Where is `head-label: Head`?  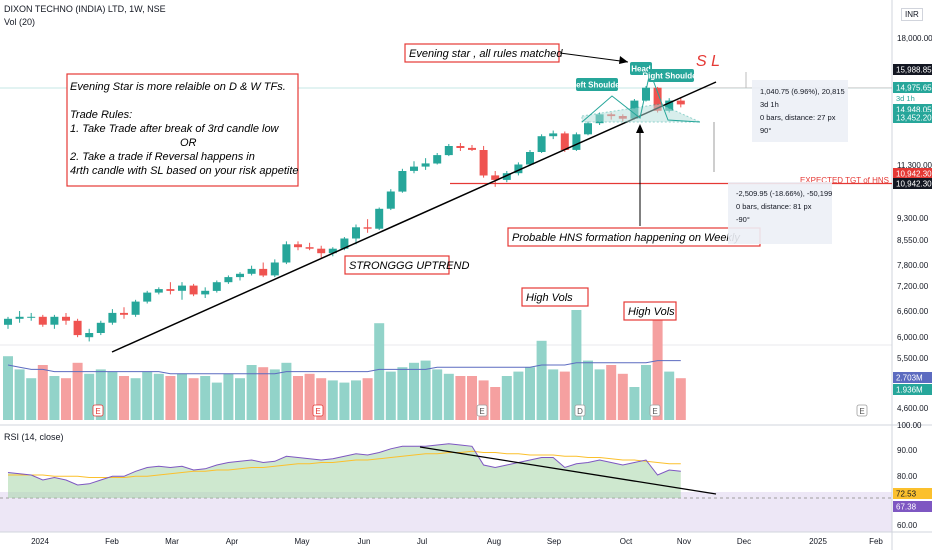 head-label: Head is located at coordinates (641, 69).